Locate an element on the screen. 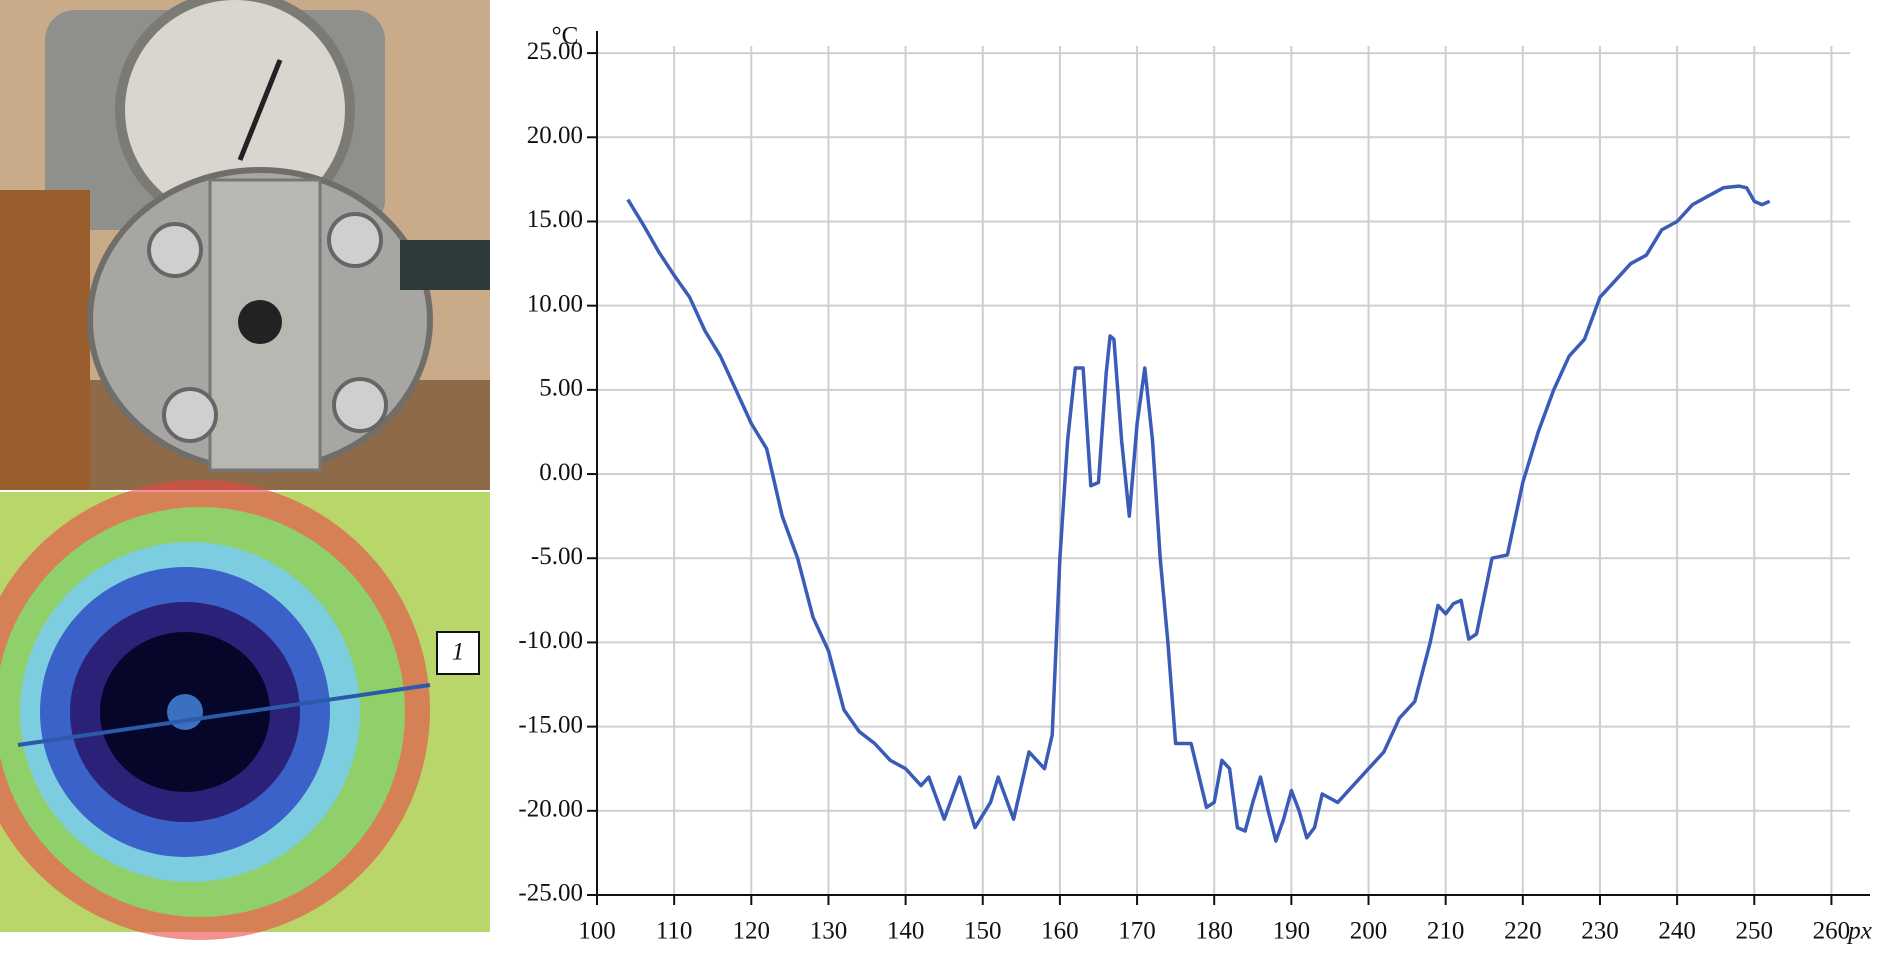 This screenshot has height=953, width=1895. y-tick-label: 0.00 is located at coordinates (561, 472).